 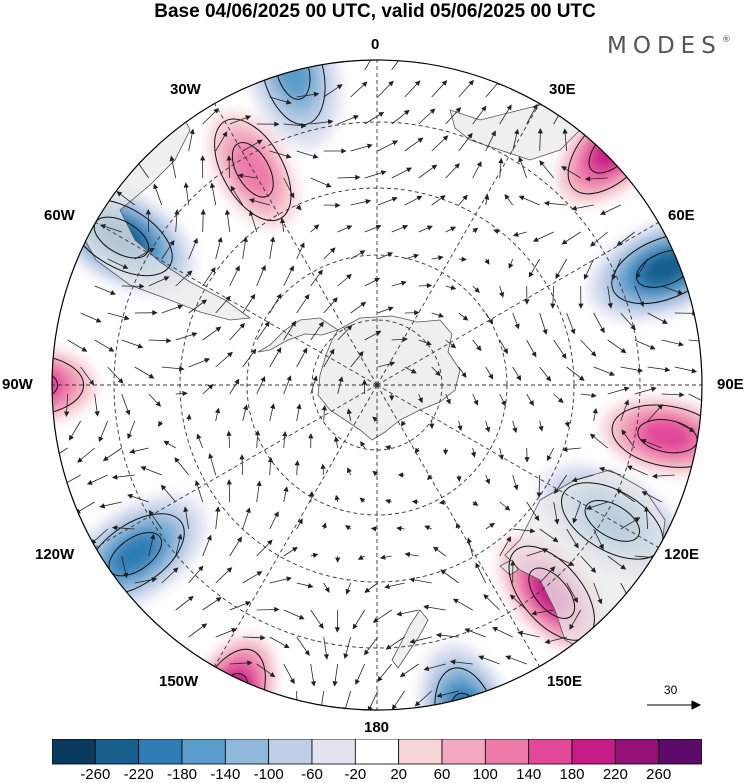 What do you see at coordinates (95, 774) in the screenshot?
I see `colorbar-label: -260` at bounding box center [95, 774].